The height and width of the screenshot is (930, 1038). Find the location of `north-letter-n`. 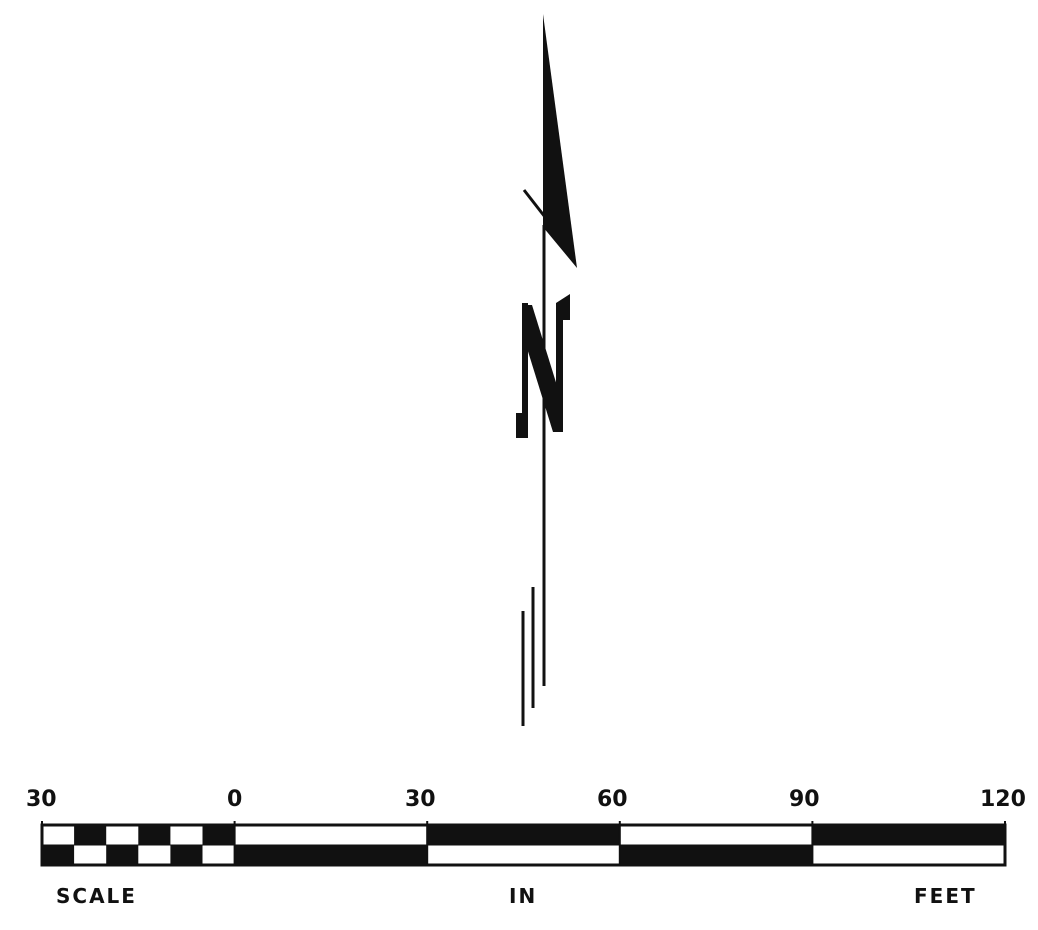

north-letter-n is located at coordinates (543, 366).